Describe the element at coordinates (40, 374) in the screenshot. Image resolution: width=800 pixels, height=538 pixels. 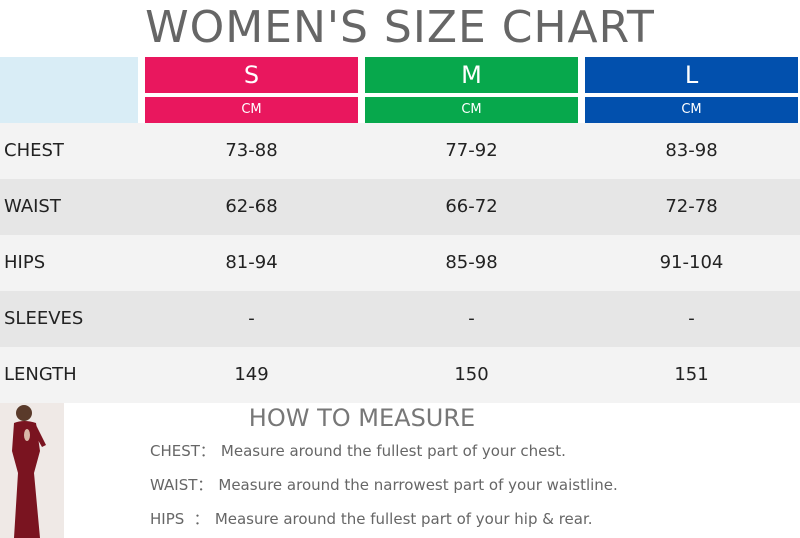
I see `row-label: LENGTH` at that location.